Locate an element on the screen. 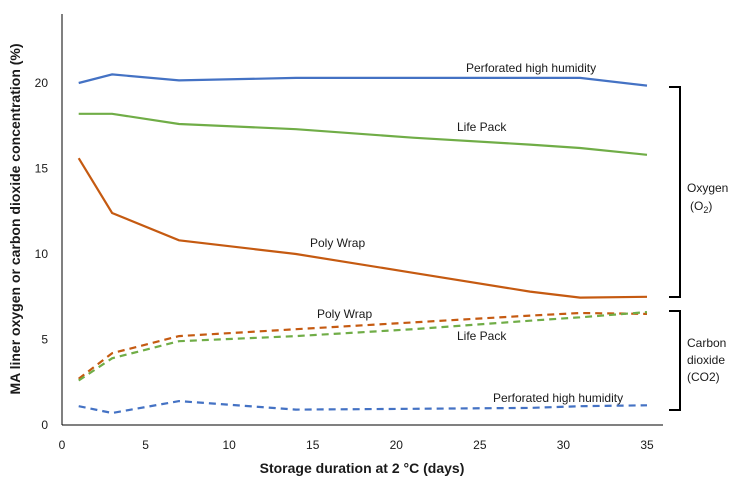  oxygen-formula-label: (O2) is located at coordinates (701, 207).